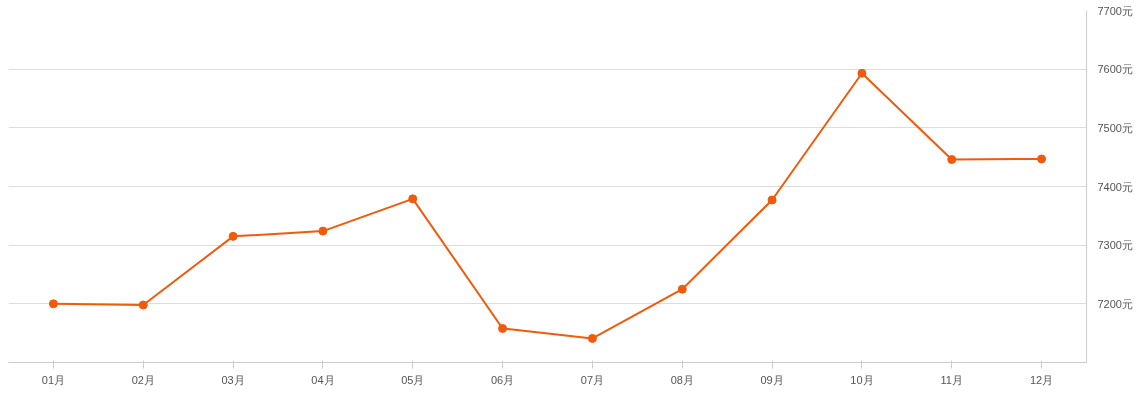  What do you see at coordinates (682, 379) in the screenshot?
I see `x-tick-label: 08月` at bounding box center [682, 379].